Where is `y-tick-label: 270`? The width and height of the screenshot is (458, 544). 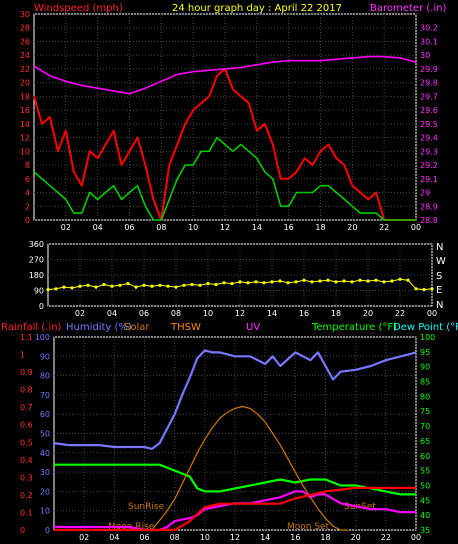
y-tick-label: 270 is located at coordinates (36, 260).